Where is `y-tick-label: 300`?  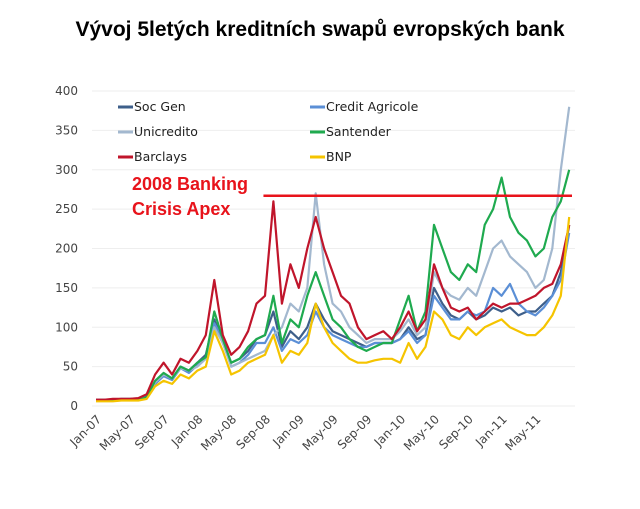
y-tick-label: 300 is located at coordinates (66, 170).